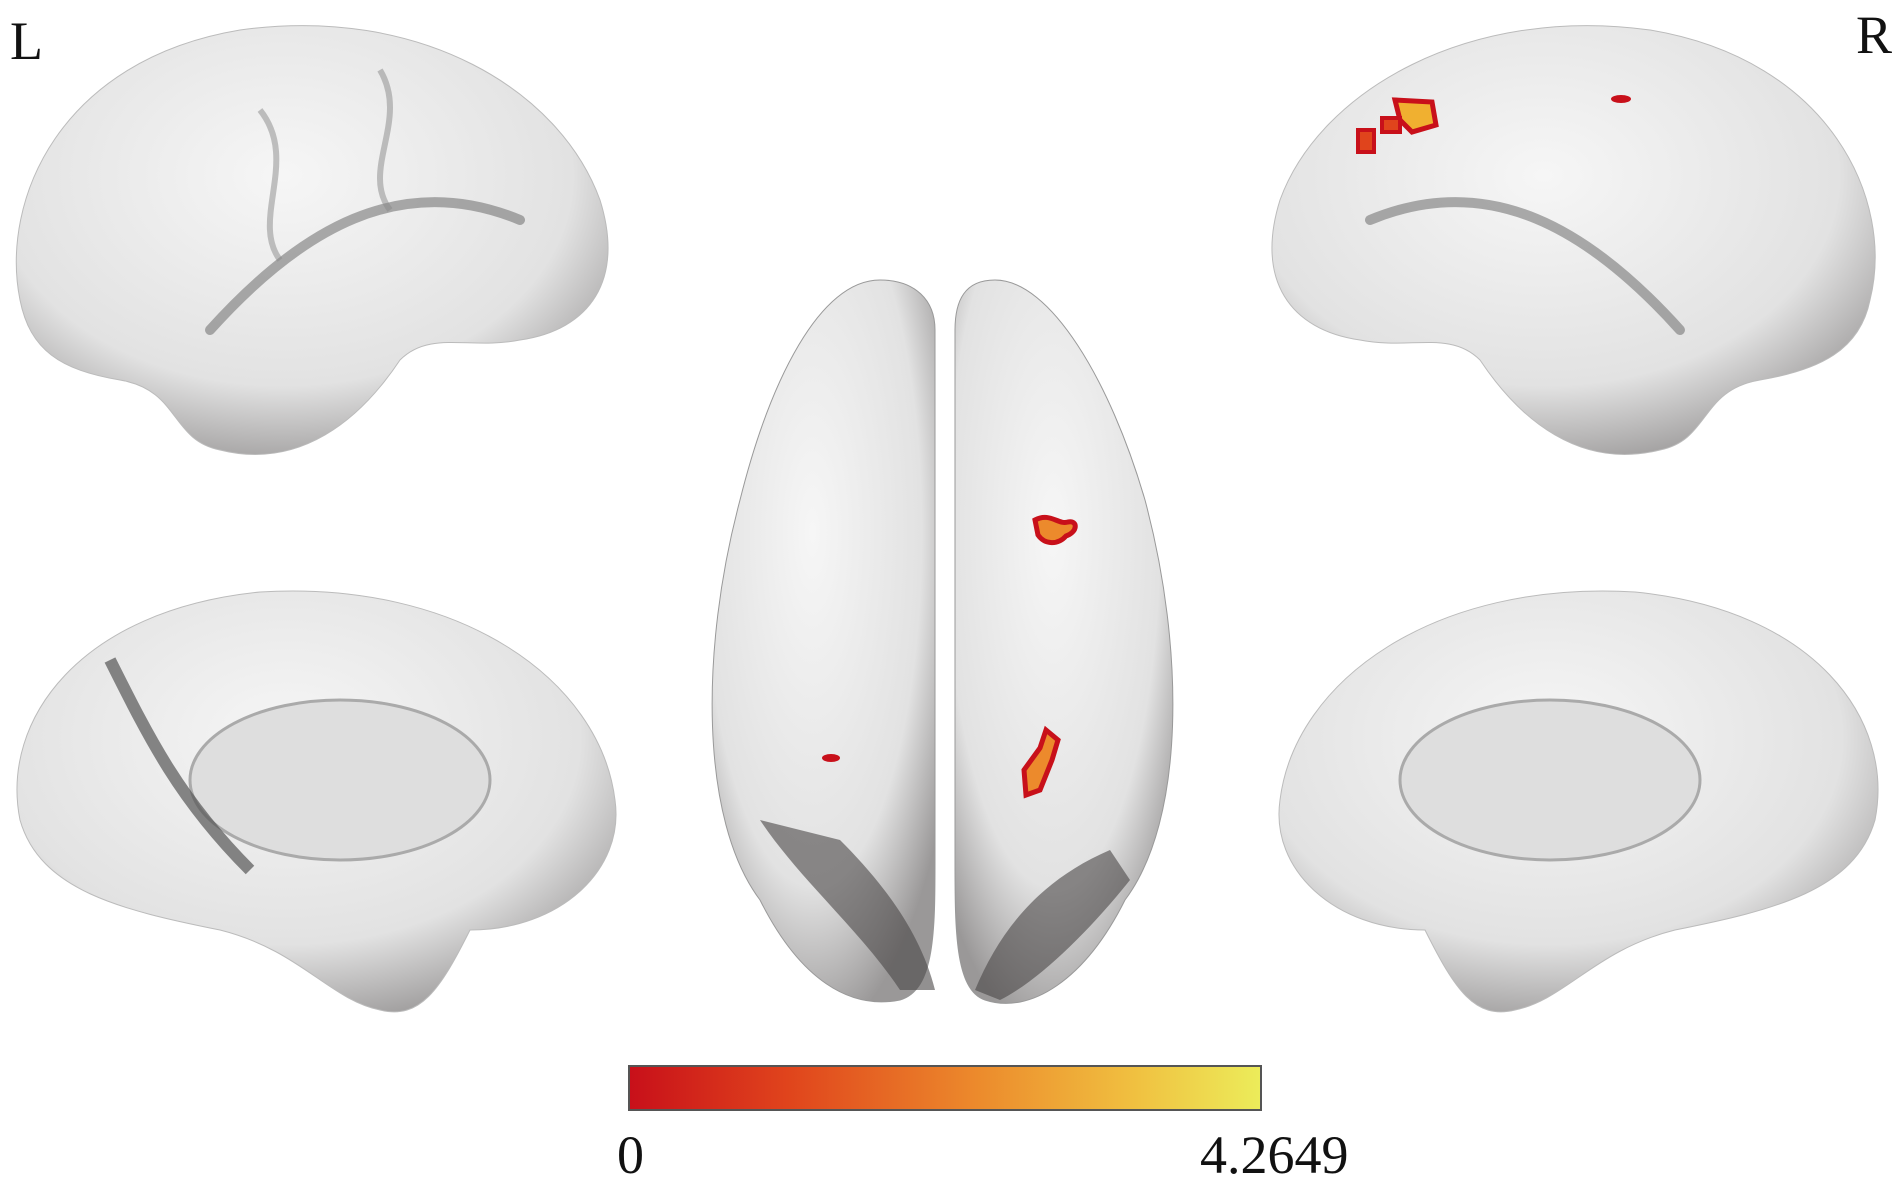 Image resolution: width=1902 pixels, height=1187 pixels. I want to click on colorbar-max-label: 4.2649, so click(1274, 1155).